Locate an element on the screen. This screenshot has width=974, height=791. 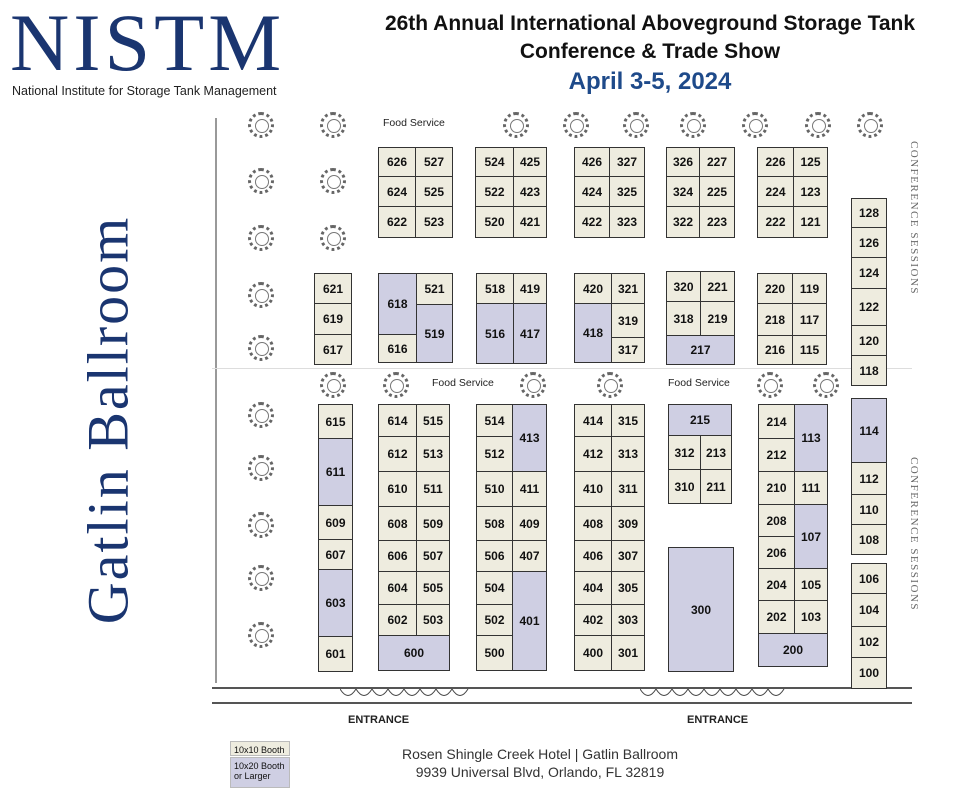
booth-619: 619 is located at coordinates (333, 319).